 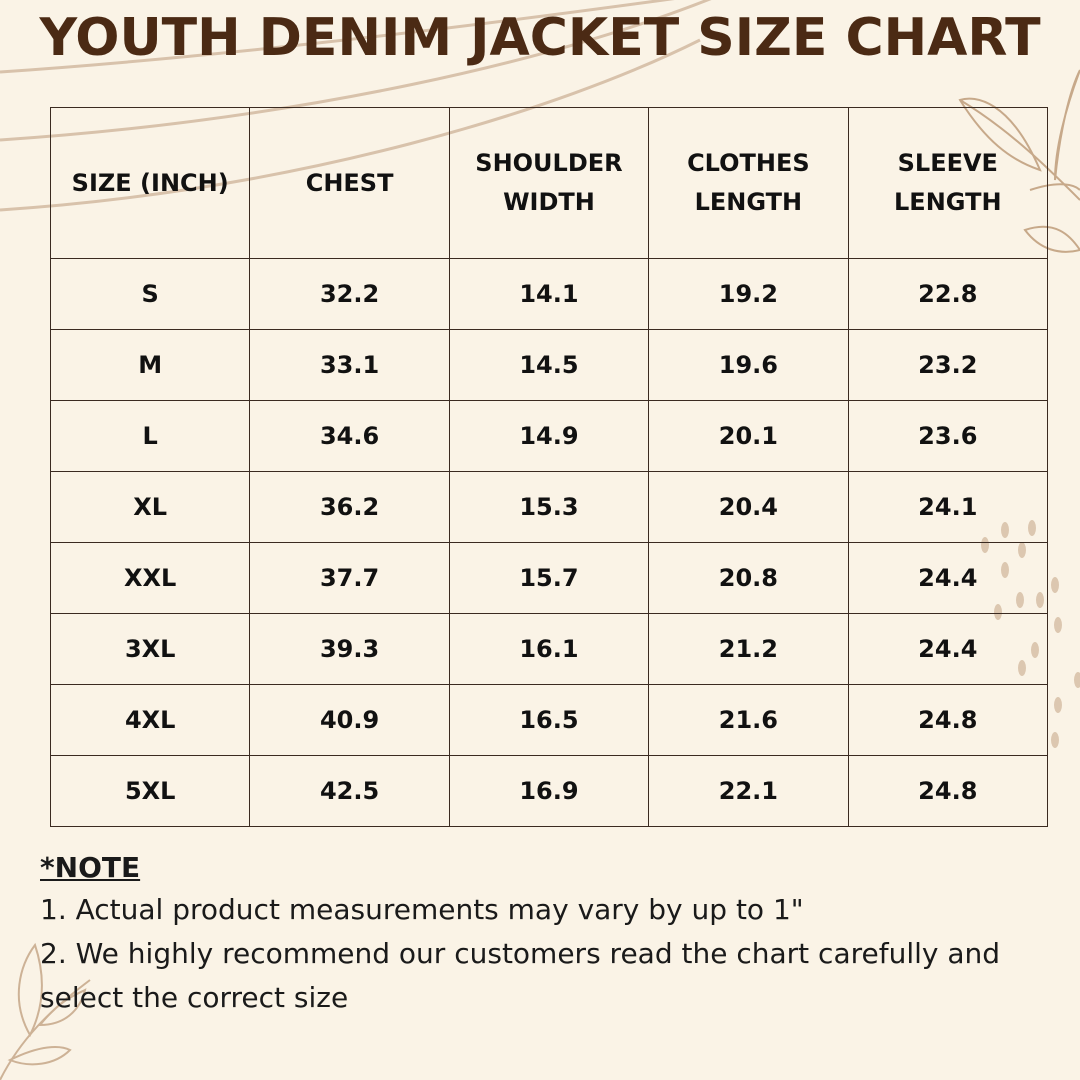 I want to click on cell-clothes-length: 20.8, so click(x=748, y=578).